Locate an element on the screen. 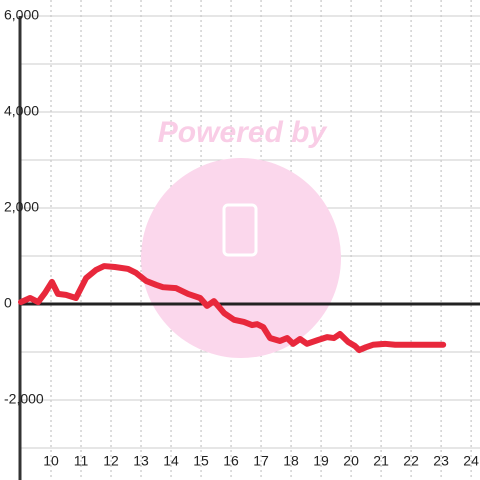 Image resolution: width=480 pixels, height=480 pixels. x-tick-label: 11 is located at coordinates (81, 461).